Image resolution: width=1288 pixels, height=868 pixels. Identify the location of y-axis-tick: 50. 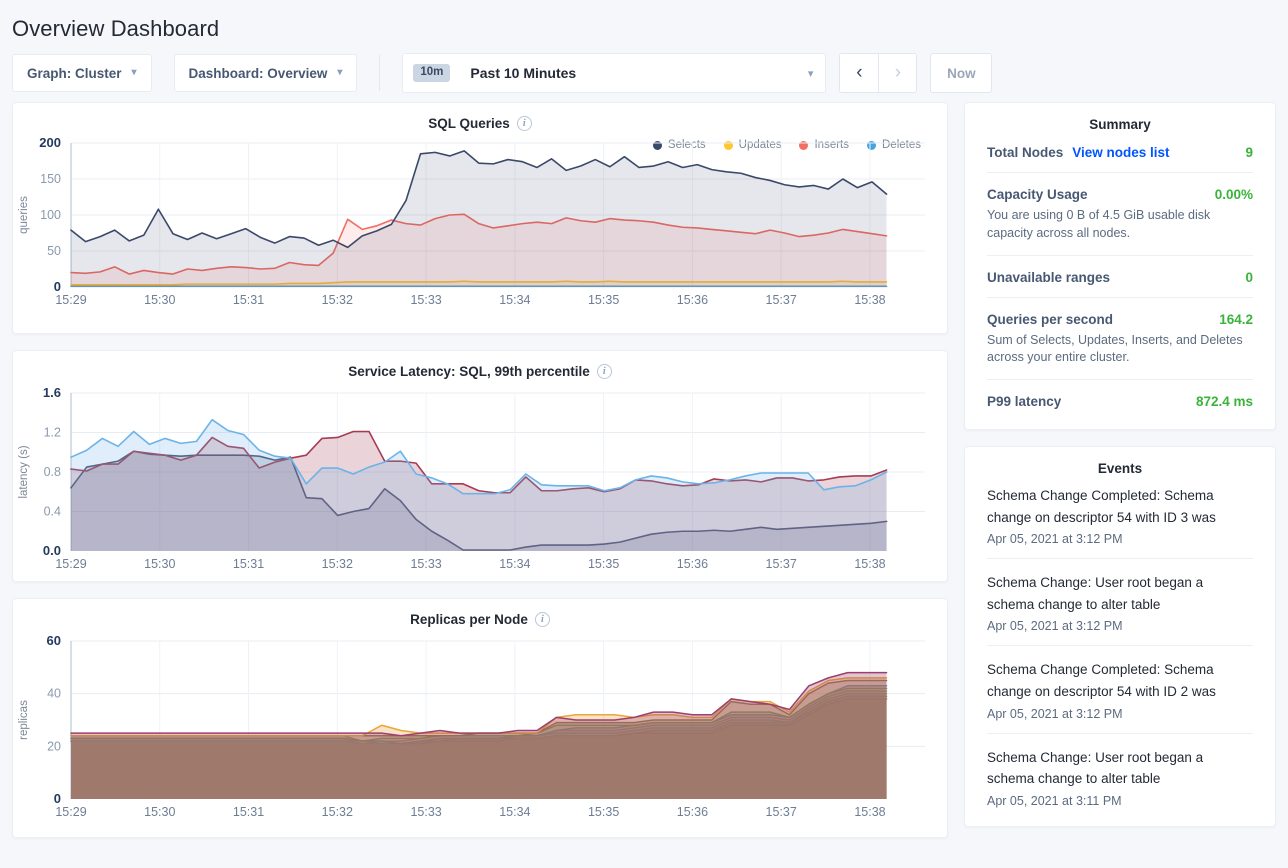
(54, 251).